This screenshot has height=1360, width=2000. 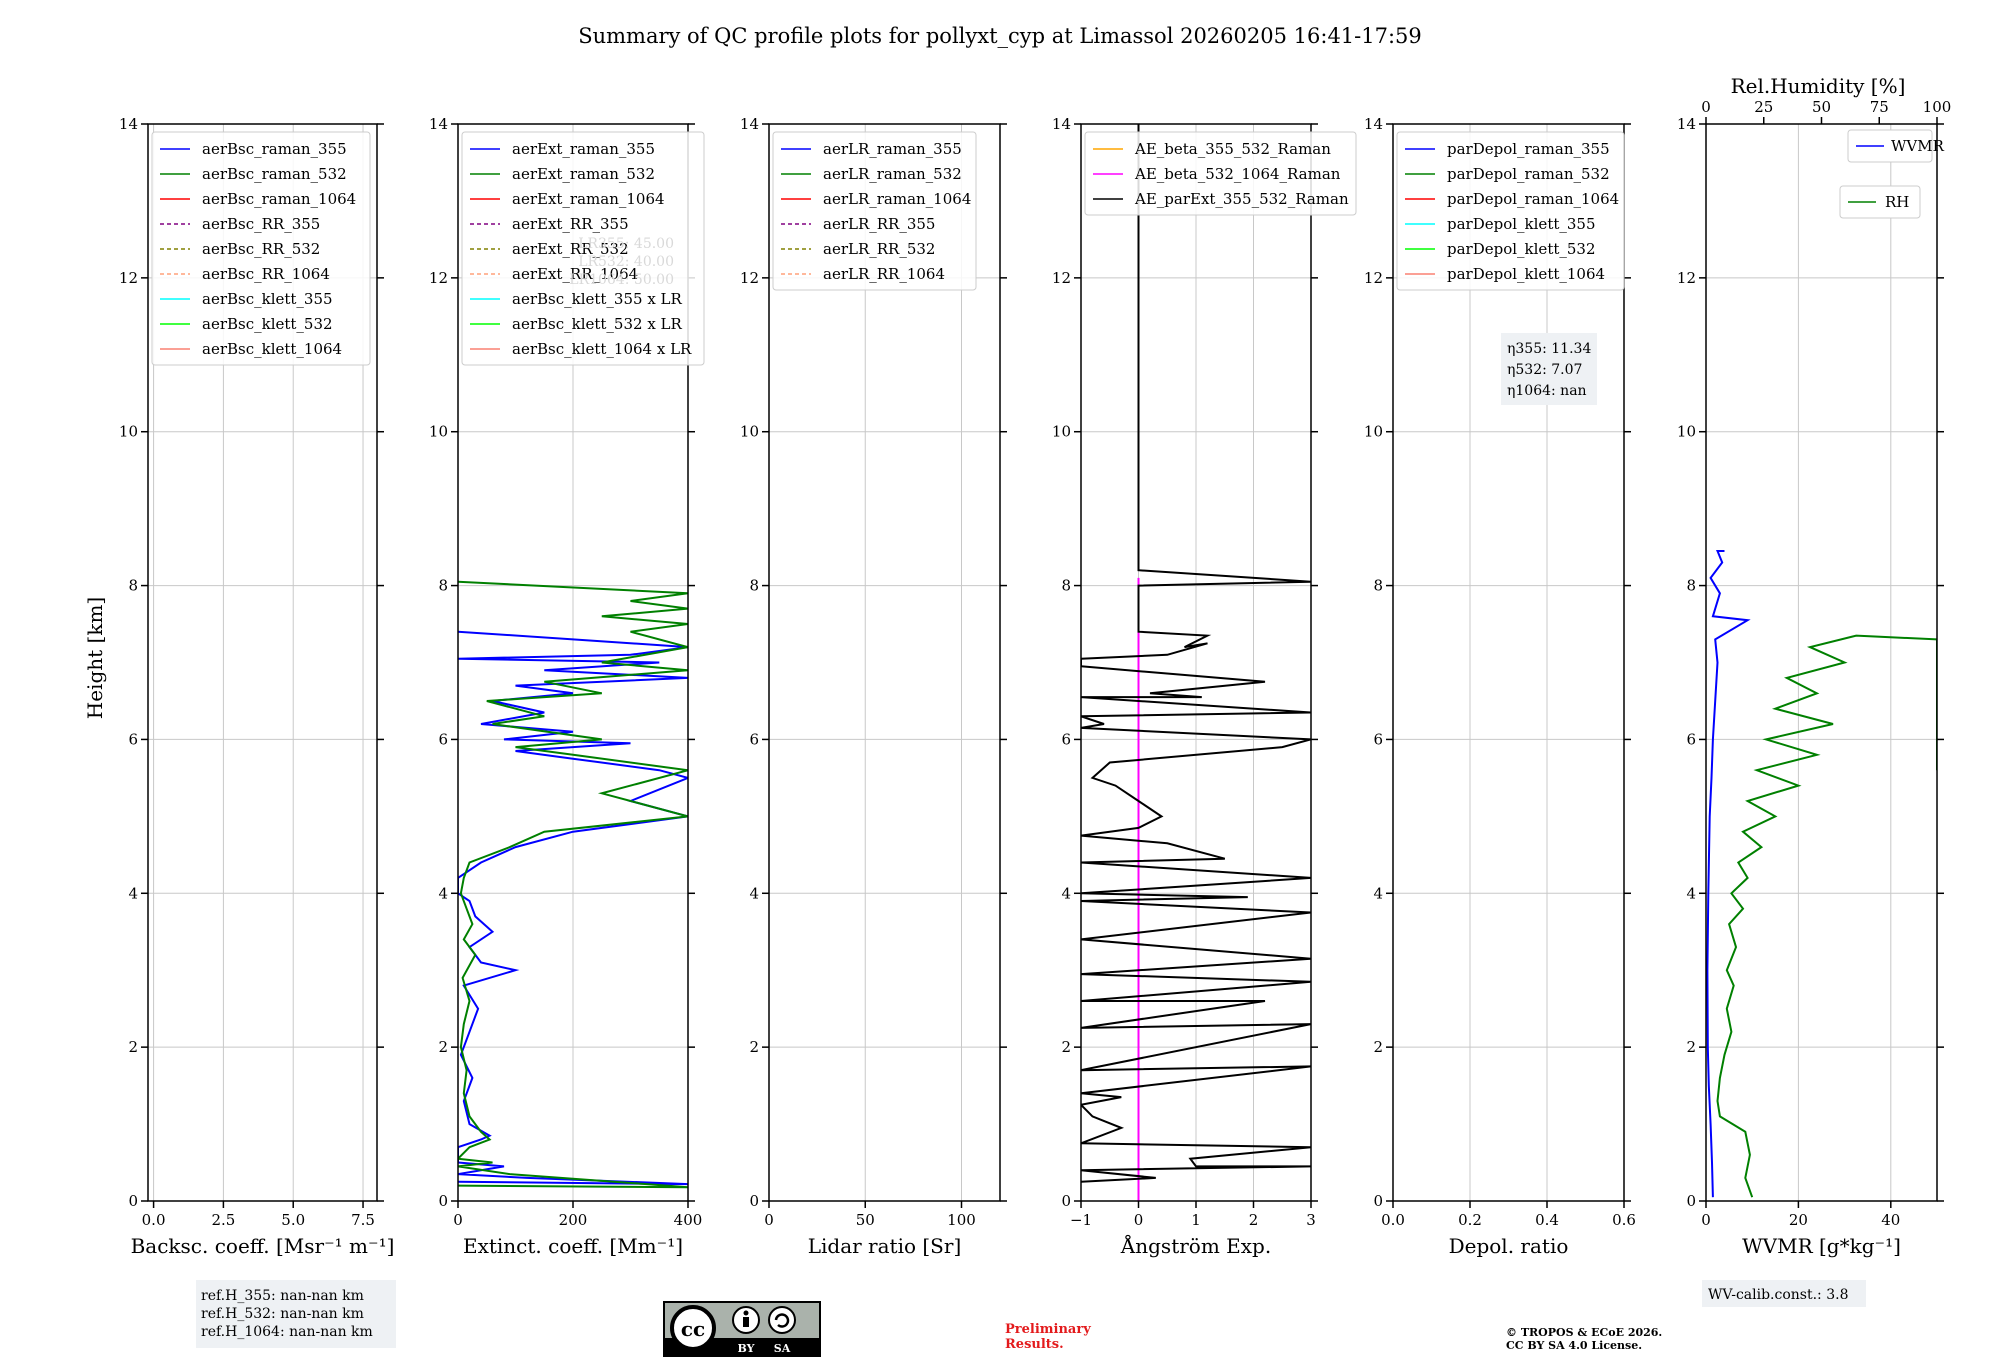 I want to click on rh-tick-label-3: 75, so click(x=1879, y=107).